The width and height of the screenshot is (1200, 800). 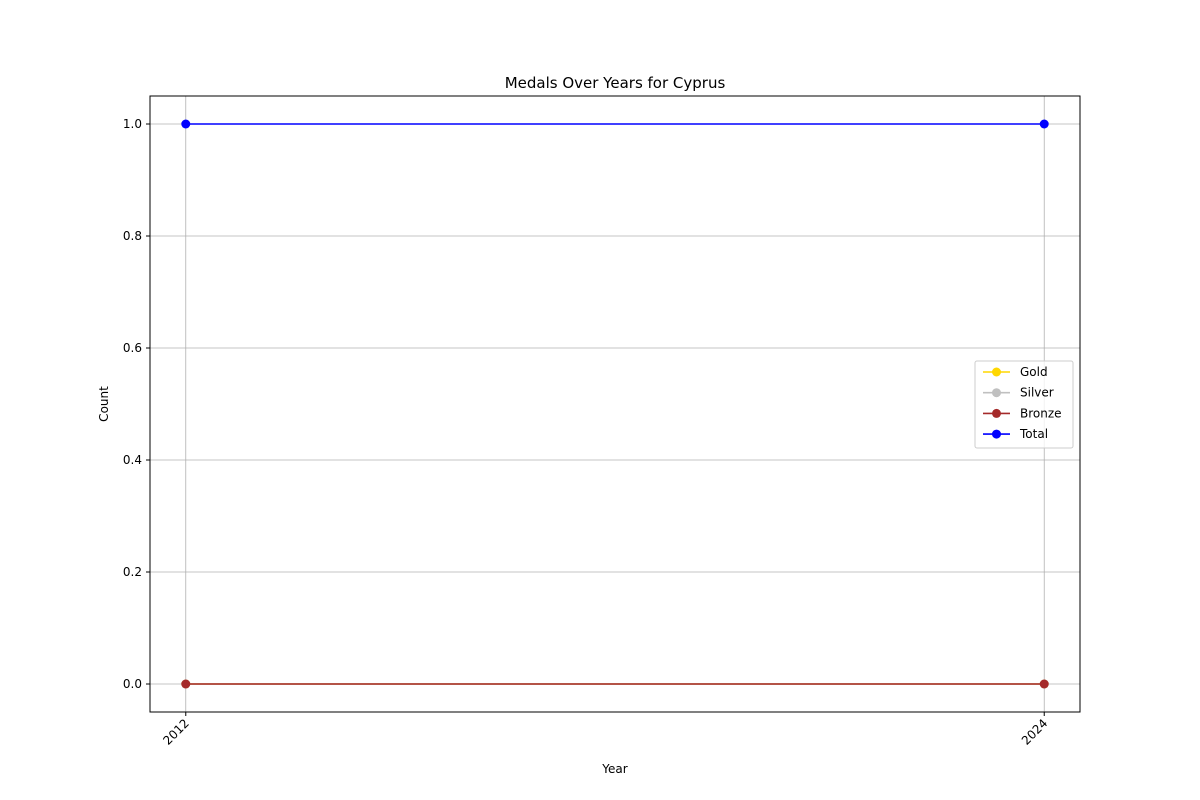 I want to click on y-tick-label: 1.0, so click(x=132, y=124).